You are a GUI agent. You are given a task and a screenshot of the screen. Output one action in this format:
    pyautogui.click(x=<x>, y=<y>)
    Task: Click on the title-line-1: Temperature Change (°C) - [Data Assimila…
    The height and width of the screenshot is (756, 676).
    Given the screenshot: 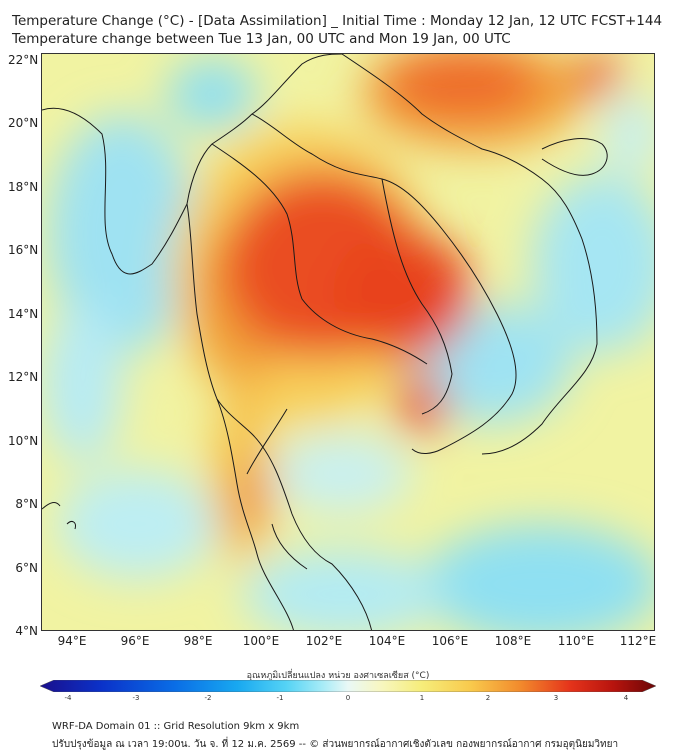 What is the action you would take?
    pyautogui.click(x=337, y=21)
    